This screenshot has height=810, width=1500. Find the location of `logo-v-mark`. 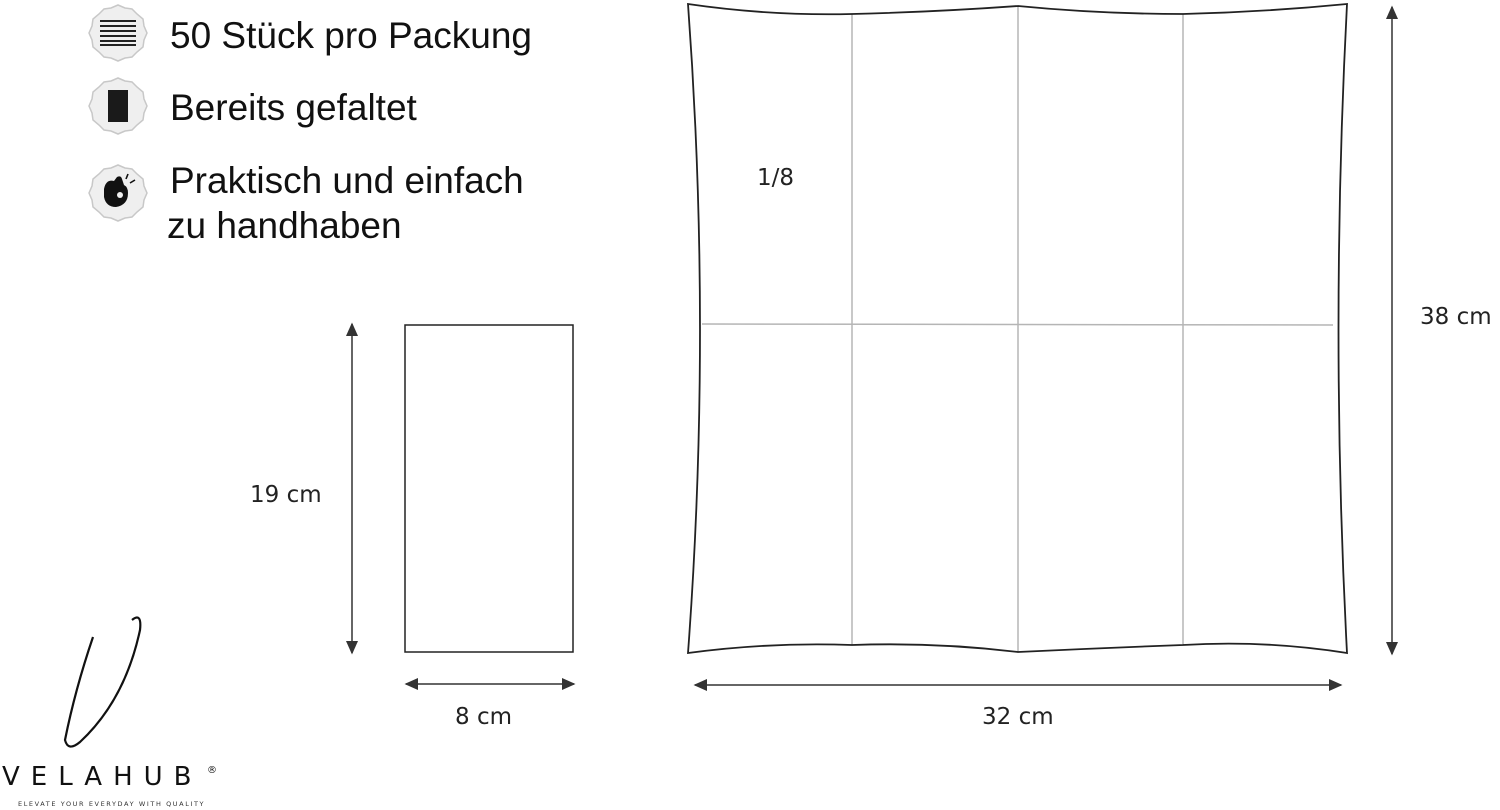

logo-v-mark is located at coordinates (102, 682).